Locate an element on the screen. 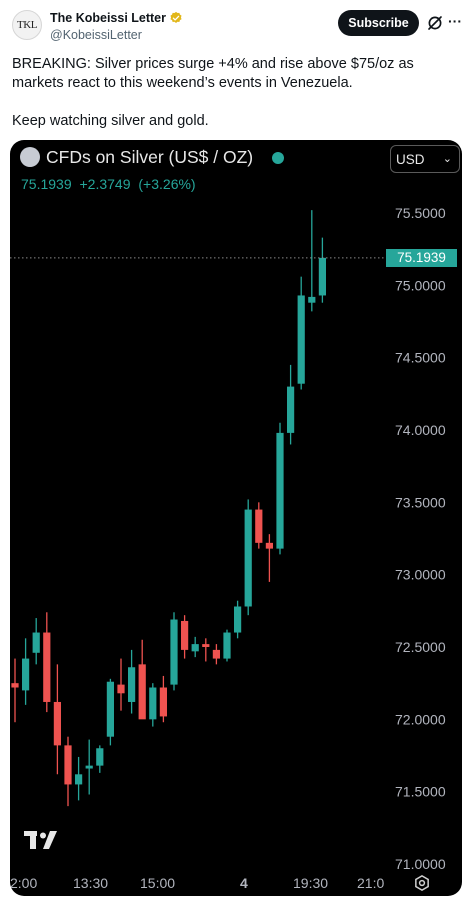  x-tick-label: 2:00 is located at coordinates (23, 883).